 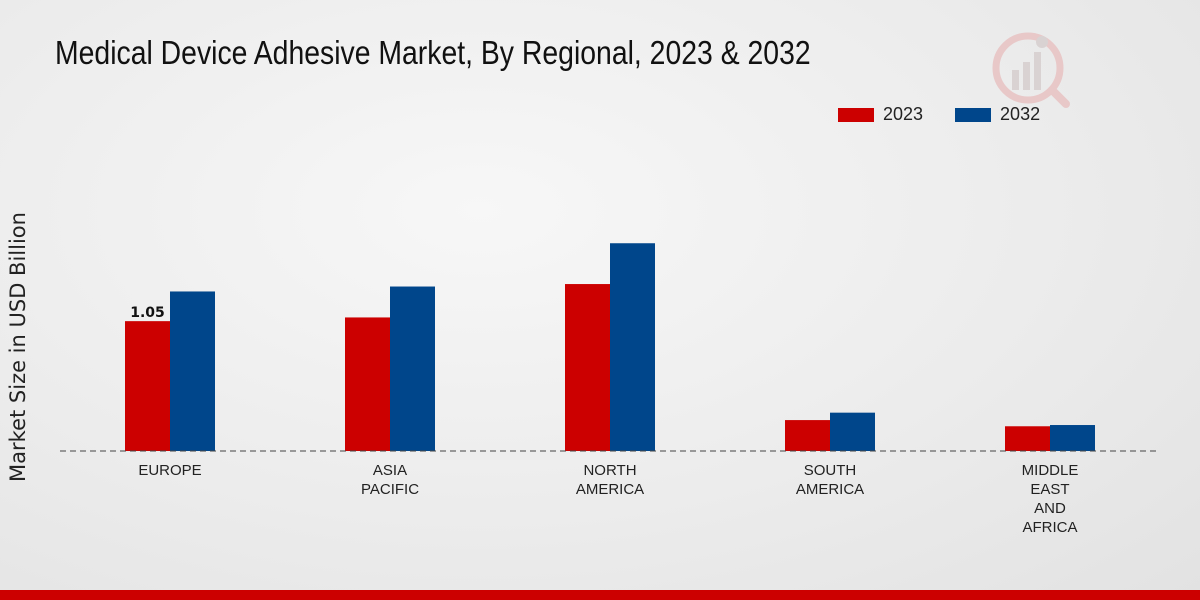 What do you see at coordinates (880, 114) in the screenshot?
I see `legend-item-2023: 2023` at bounding box center [880, 114].